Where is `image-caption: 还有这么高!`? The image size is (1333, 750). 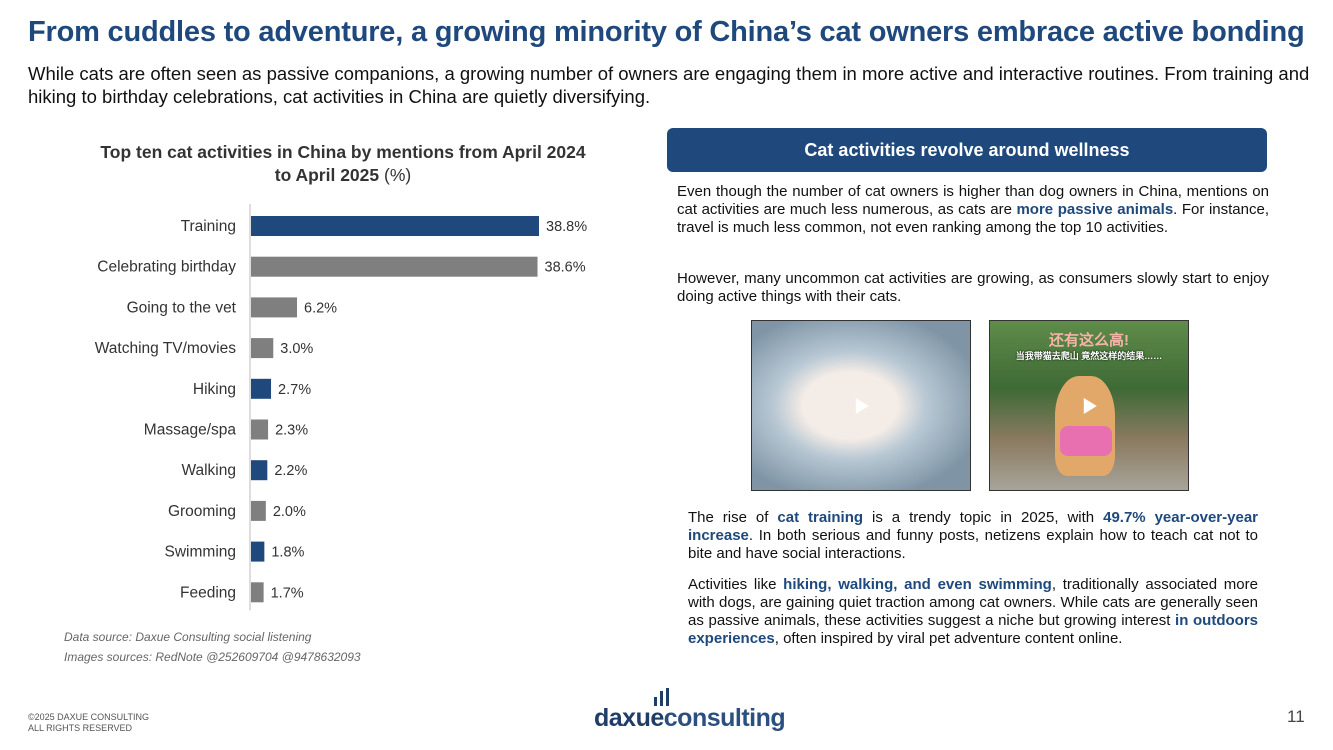
image-caption: 还有这么高! is located at coordinates (1089, 340).